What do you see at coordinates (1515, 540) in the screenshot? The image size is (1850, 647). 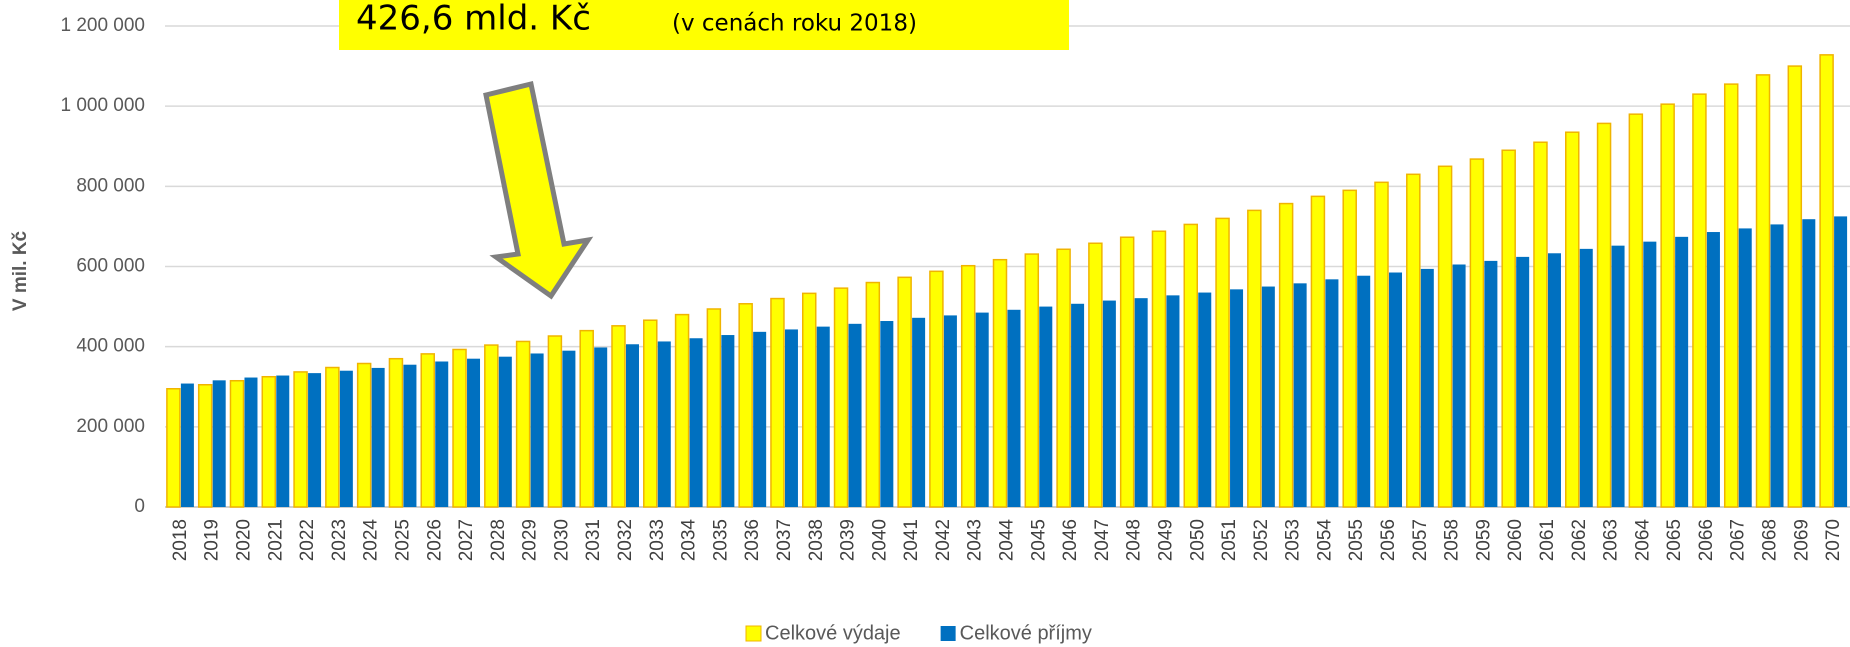 I see `x-tick-label: 2060` at bounding box center [1515, 540].